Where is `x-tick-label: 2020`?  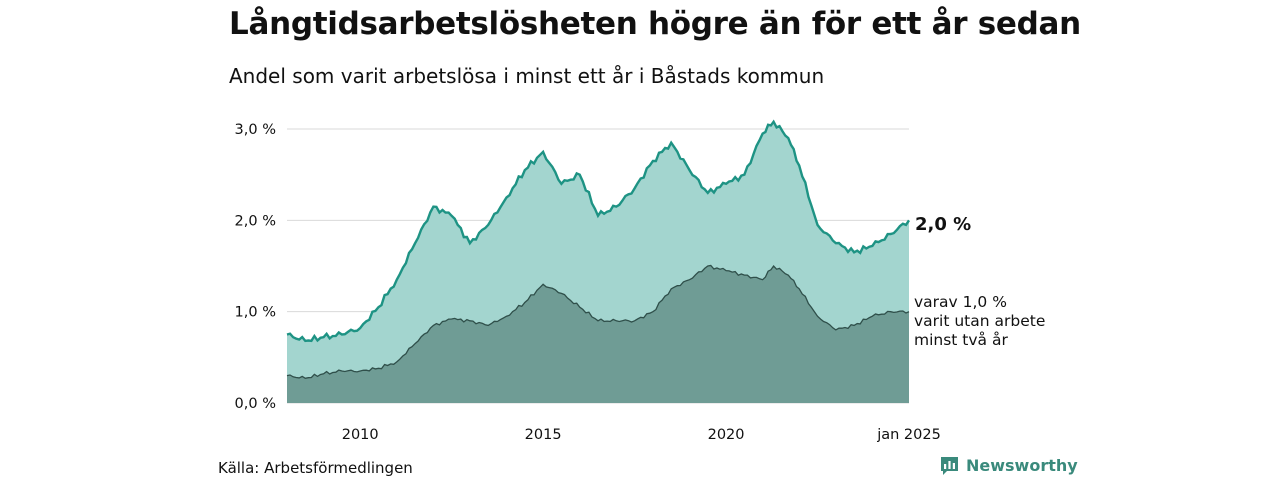
x-tick-label: 2020 is located at coordinates (726, 435).